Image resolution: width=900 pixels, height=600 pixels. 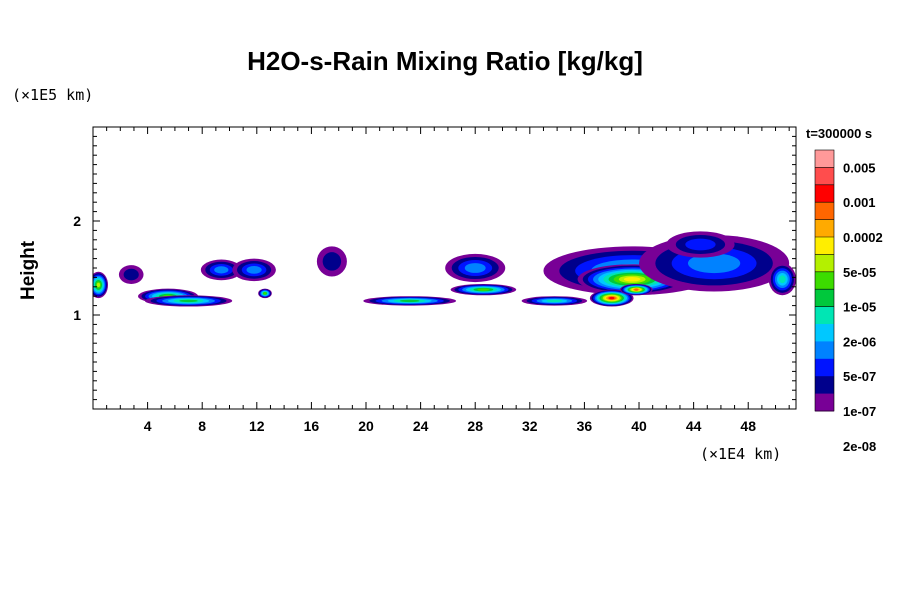 I want to click on y-tick-label: 1, so click(x=77, y=315).